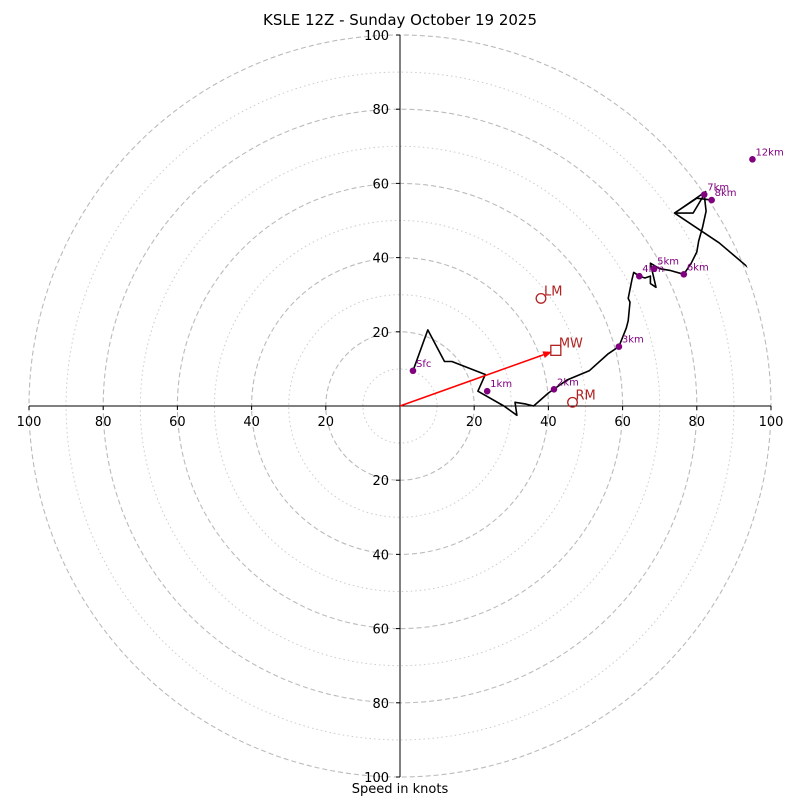 This screenshot has height=800, width=800. Describe the element at coordinates (556, 350) in the screenshot. I see `mean-wind-marker` at that location.